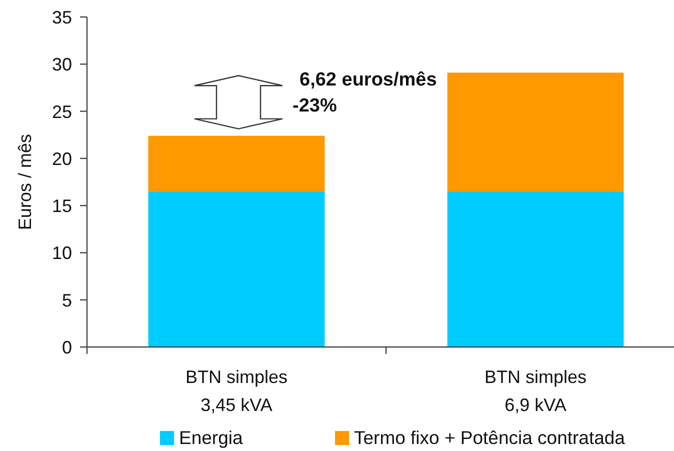  I want to click on y-tick-label: 30, so click(62, 64).